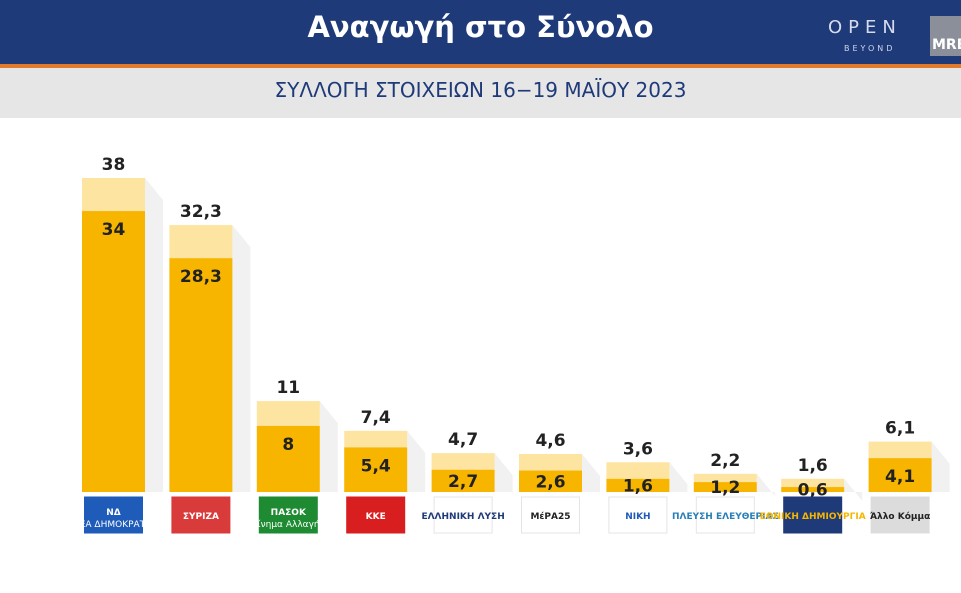 The image size is (961, 593). I want to click on party-logo-text: ΣΥΡΙΖΑ, so click(201, 517).